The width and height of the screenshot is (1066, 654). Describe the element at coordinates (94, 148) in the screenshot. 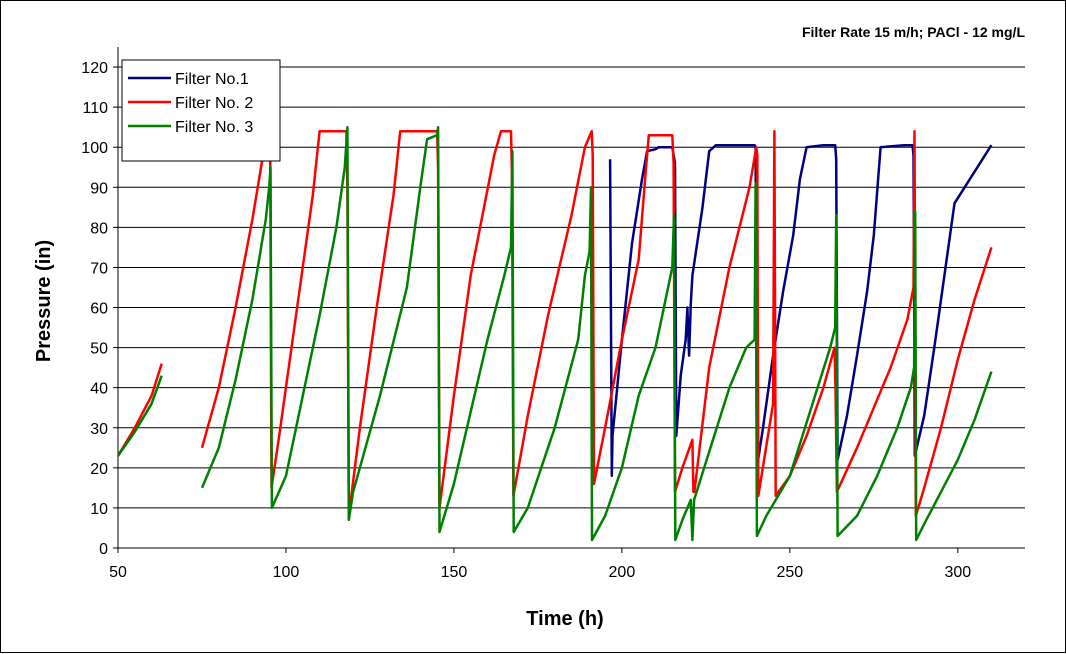

I see `y-tick-label: 100` at that location.